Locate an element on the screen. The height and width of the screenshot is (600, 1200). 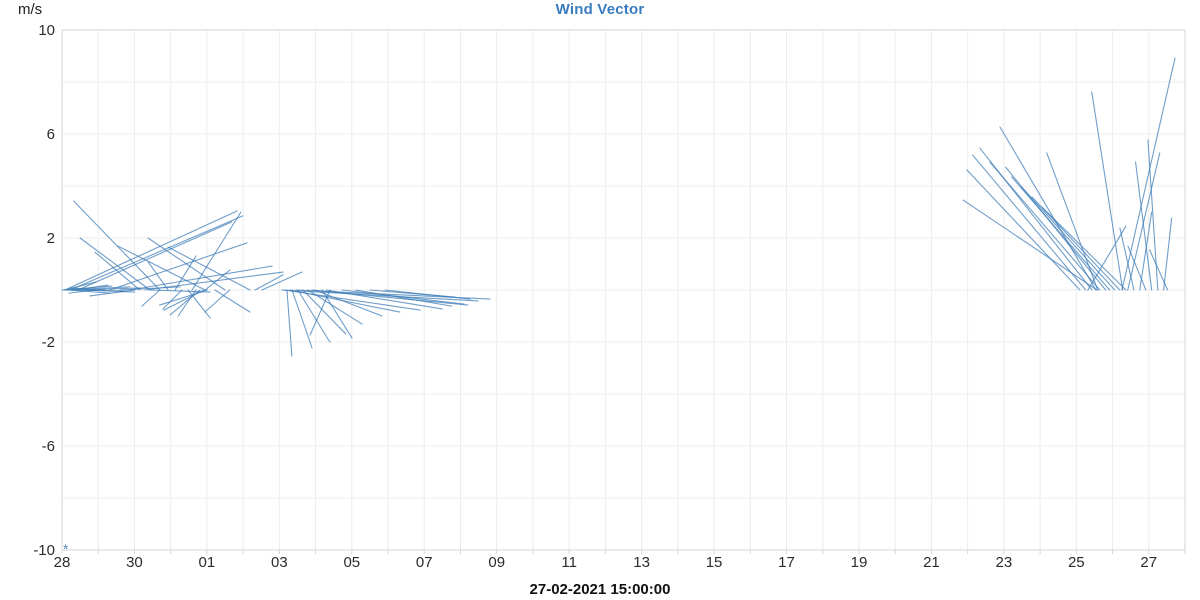
corner-marker: * is located at coordinates (65, 548).